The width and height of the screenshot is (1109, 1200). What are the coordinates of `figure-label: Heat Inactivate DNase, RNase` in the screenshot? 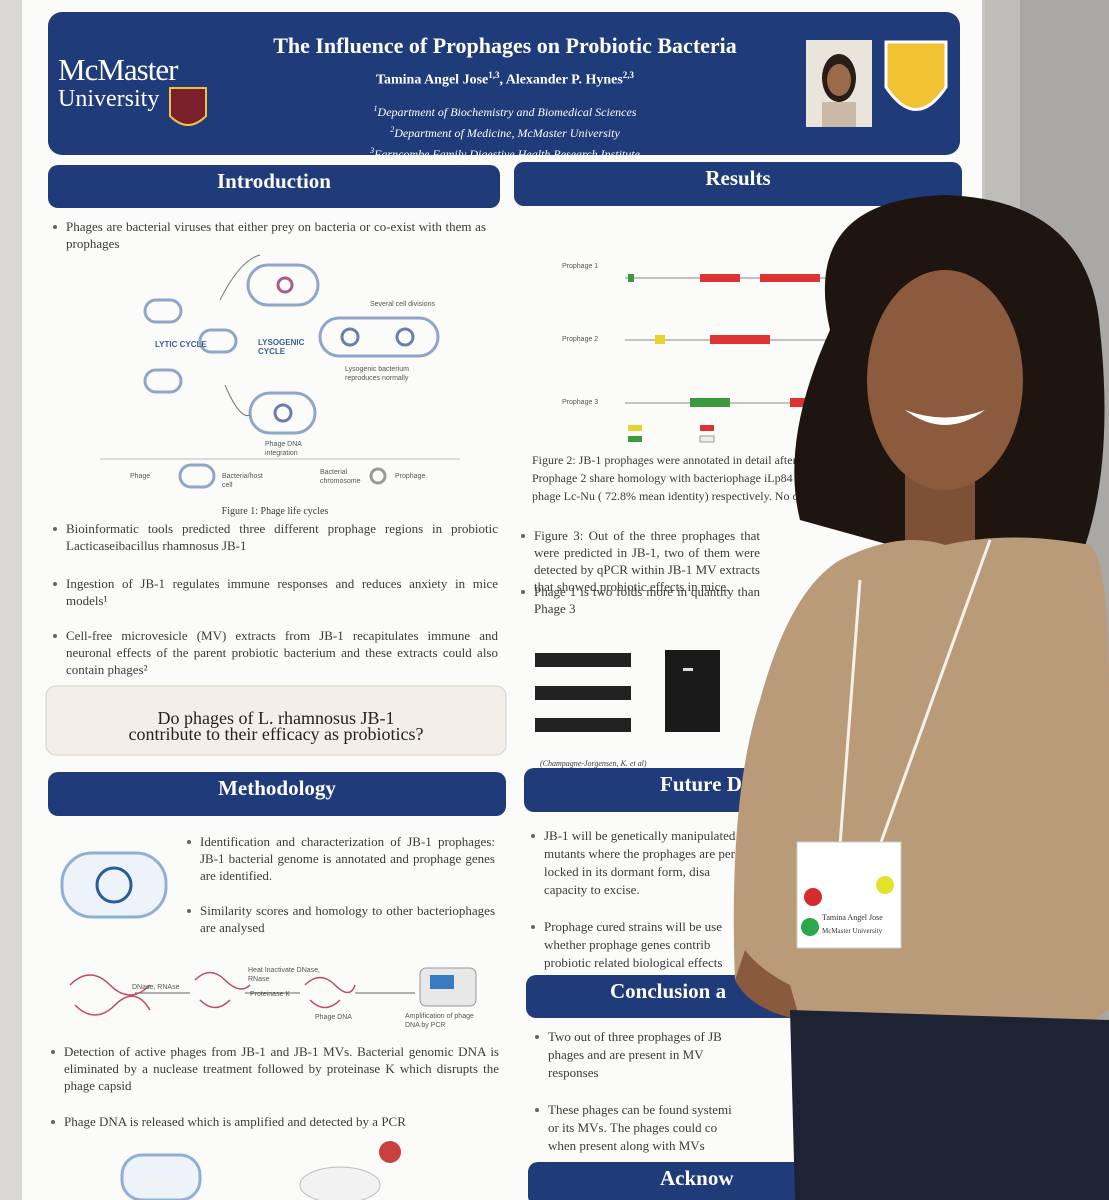 It's located at (284, 975).